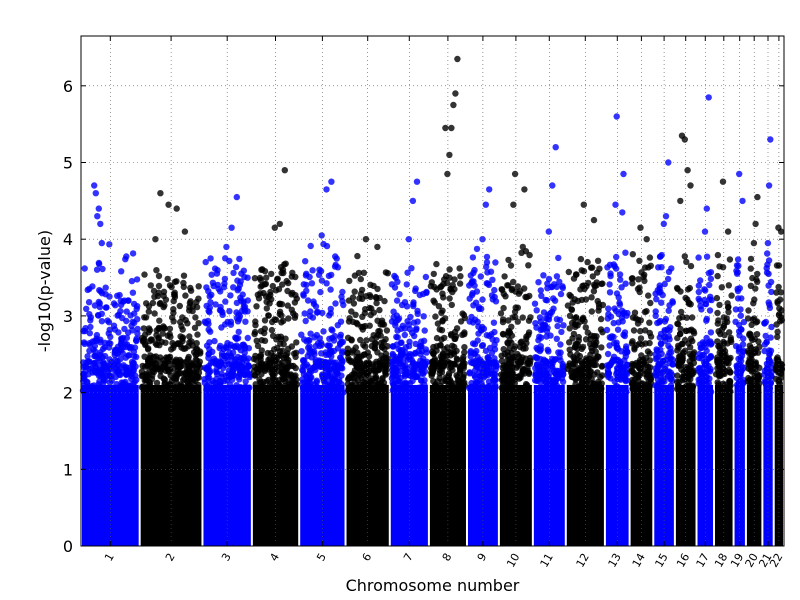  What do you see at coordinates (226, 557) in the screenshot?
I see `x-tick-label-3: 3` at bounding box center [226, 557].